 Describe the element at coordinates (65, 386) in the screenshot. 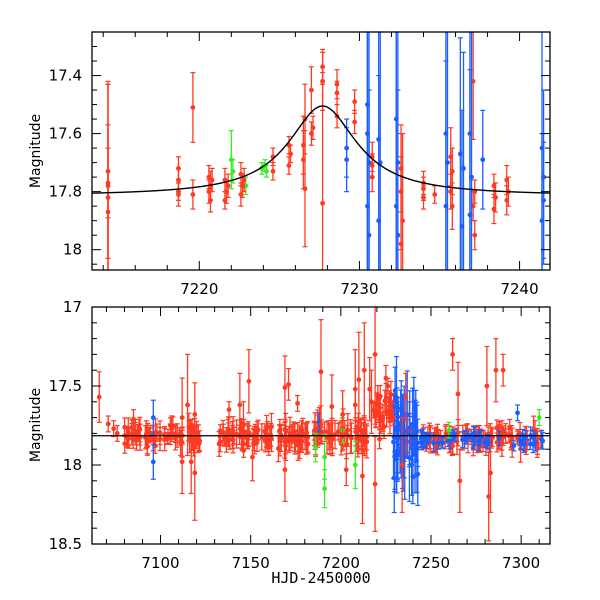

I see `y-tick-label: 17.5` at that location.